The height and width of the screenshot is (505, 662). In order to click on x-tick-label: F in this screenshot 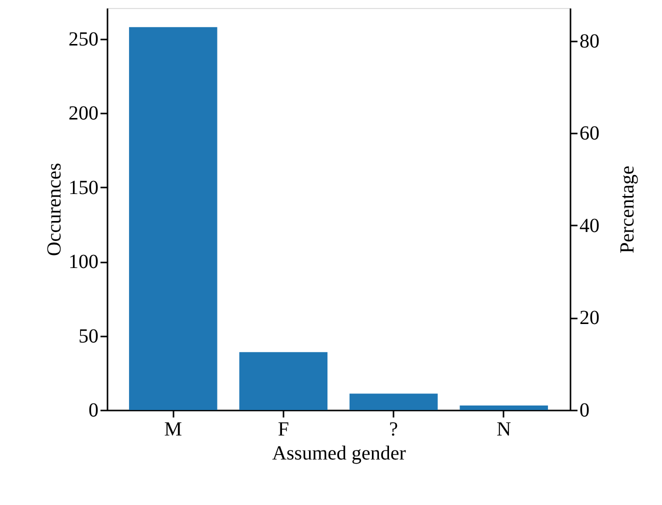, I will do `click(283, 429)`.